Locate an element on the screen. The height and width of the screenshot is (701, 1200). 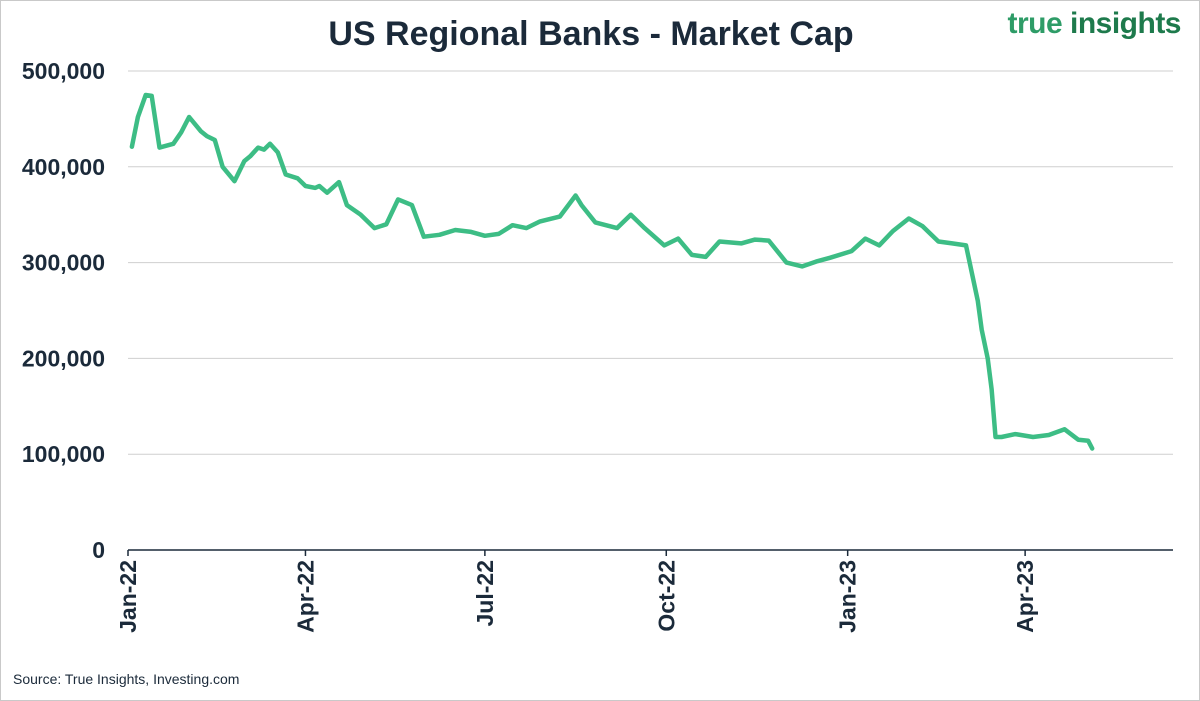
source-note: Source: True Insights, Investing.com is located at coordinates (126, 679).